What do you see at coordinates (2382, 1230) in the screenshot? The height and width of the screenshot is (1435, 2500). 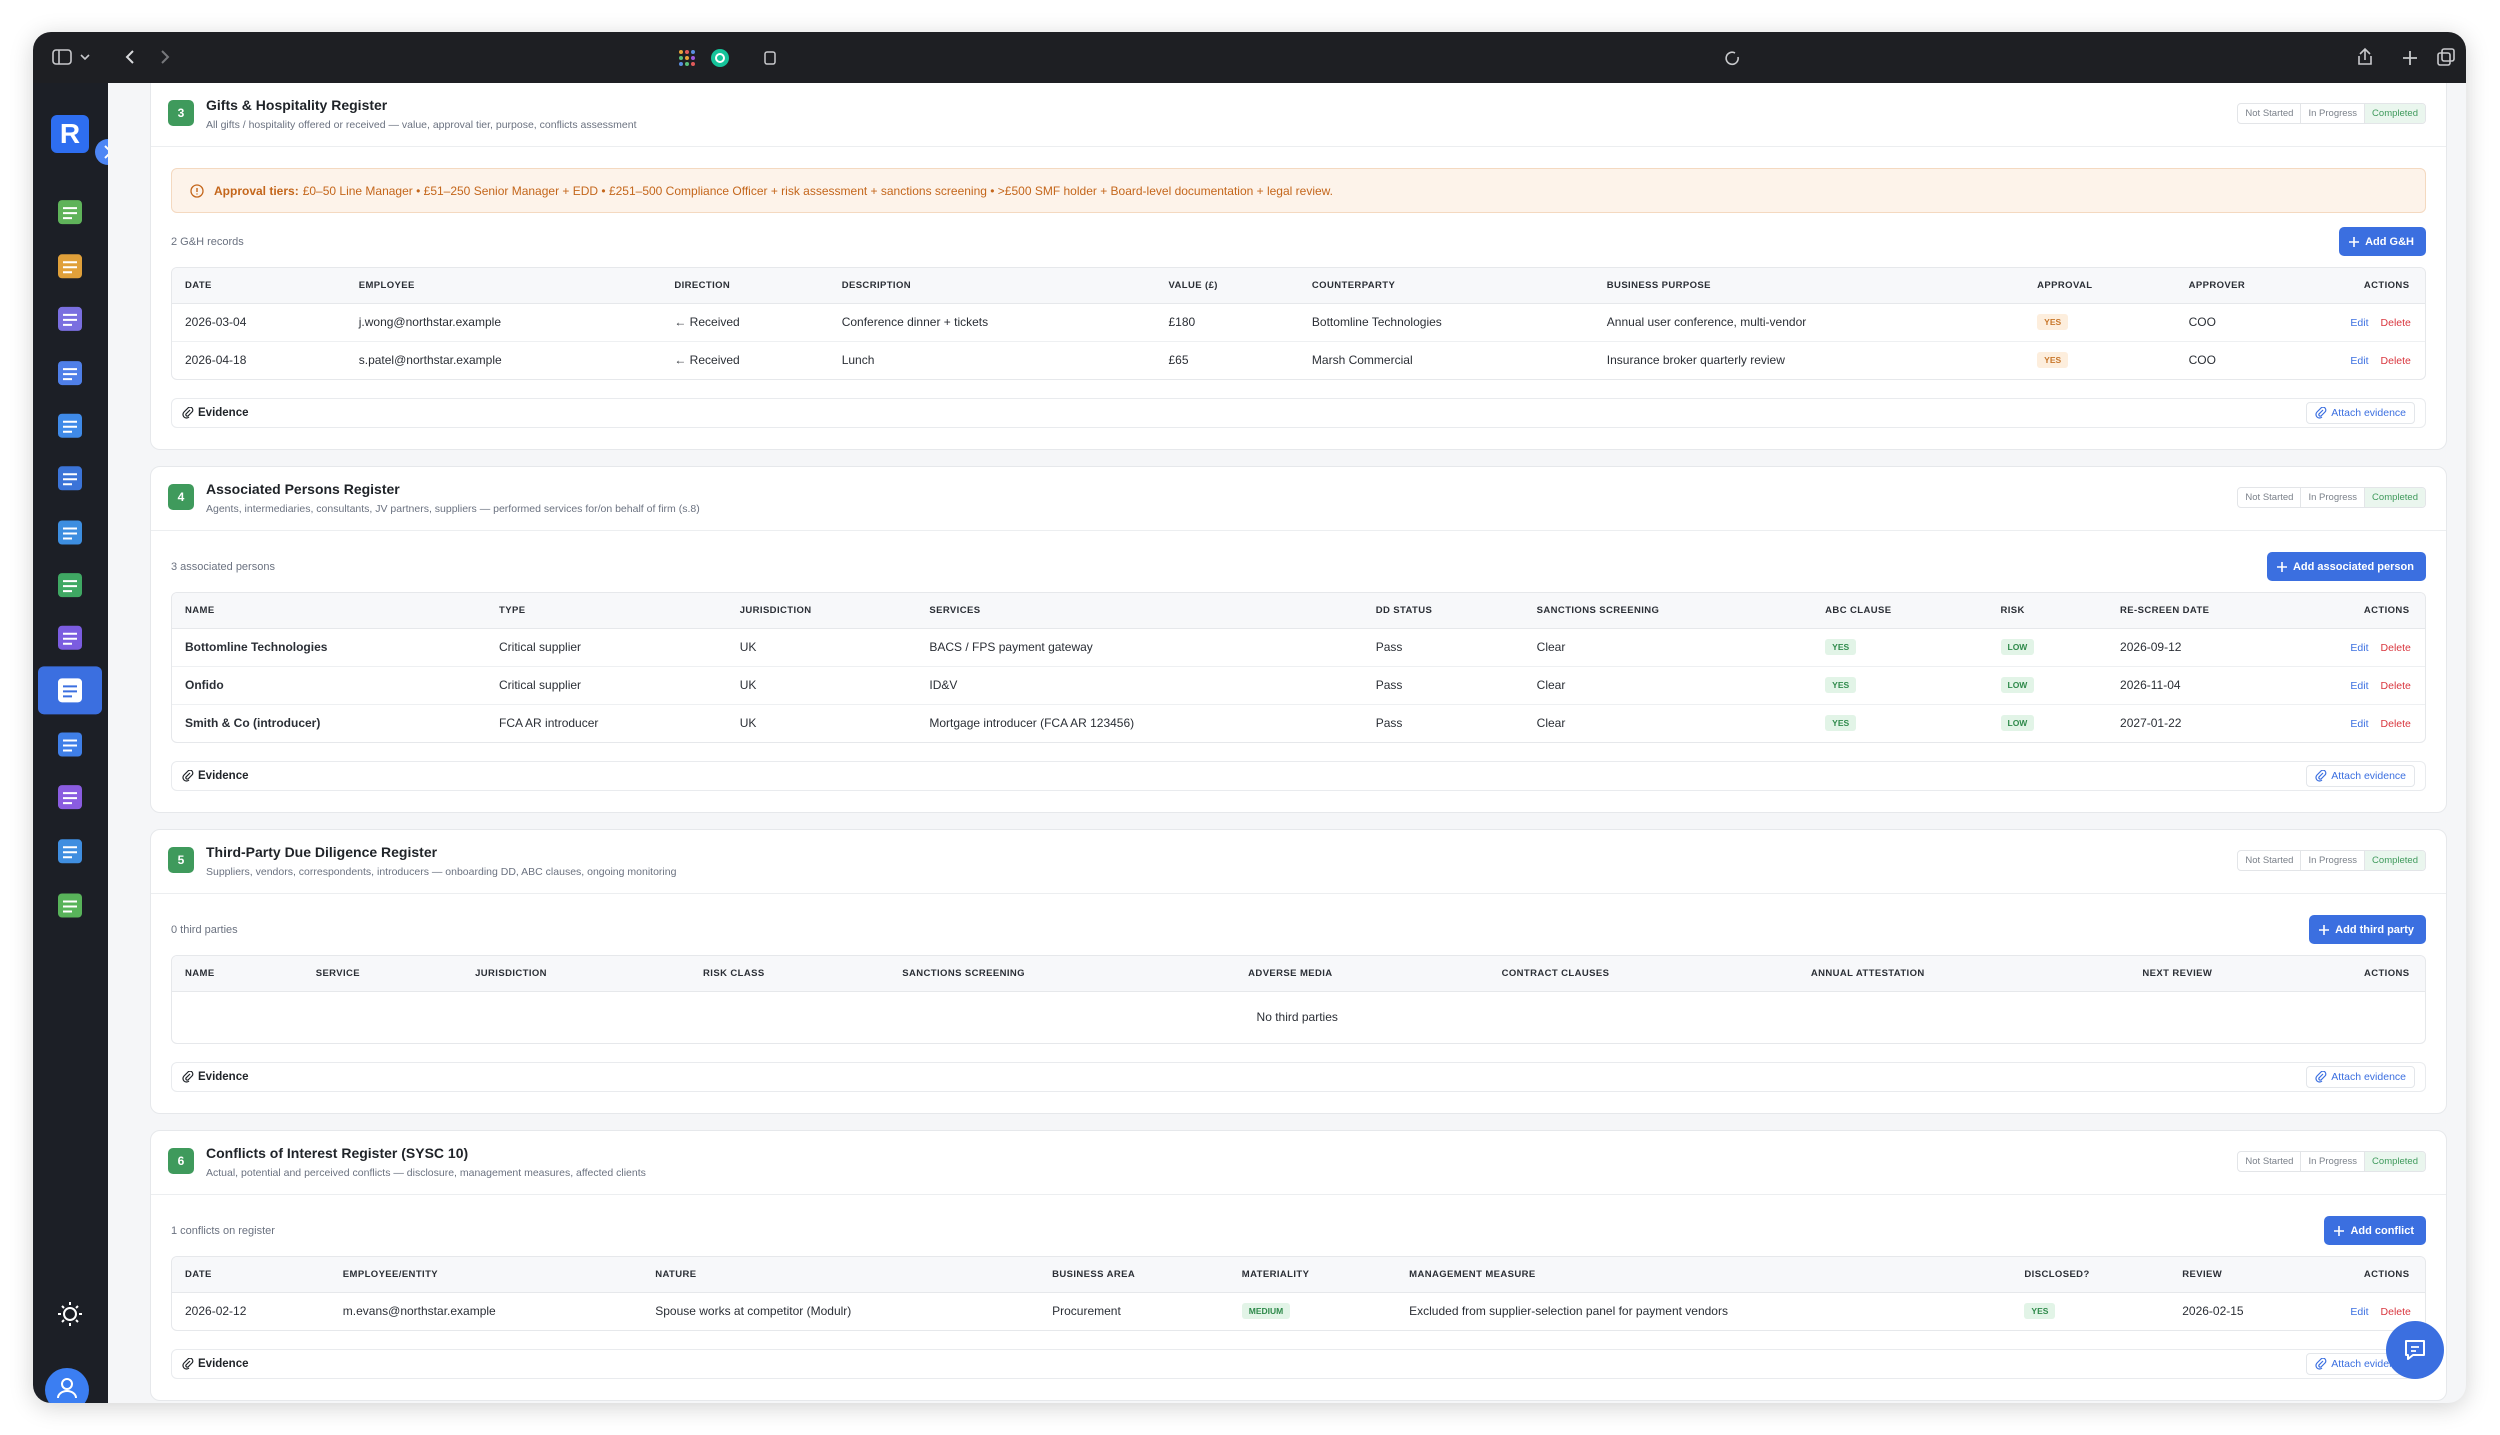 I see `add-button-label: Add conflict` at bounding box center [2382, 1230].